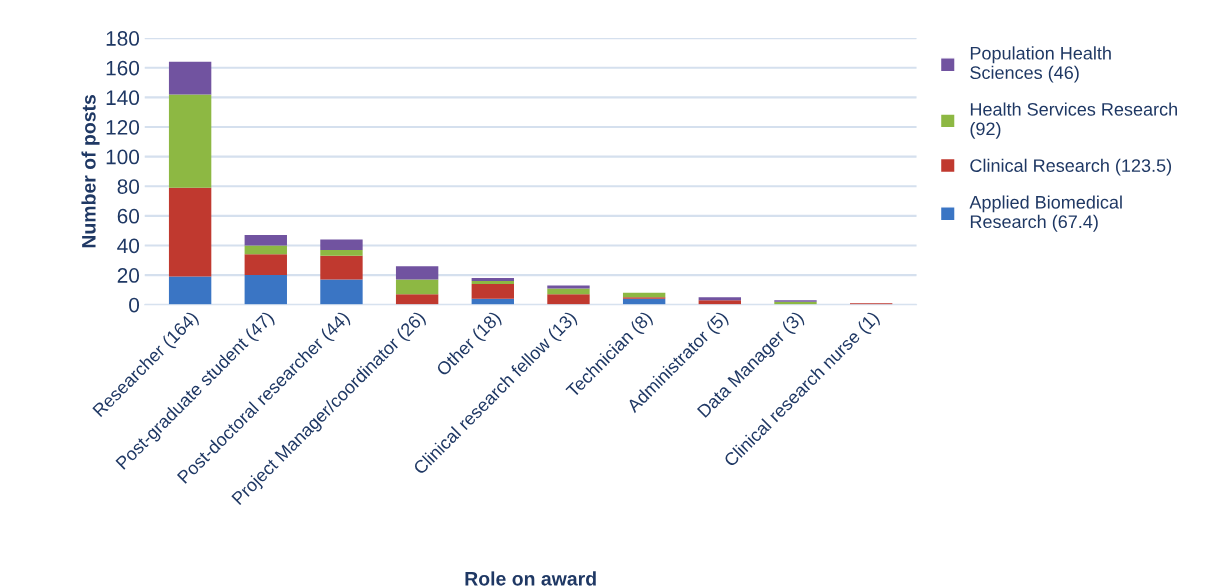 This screenshot has height=586, width=1206. Describe the element at coordinates (1073, 120) in the screenshot. I see `legend-label: Health Services Research (92)` at that location.